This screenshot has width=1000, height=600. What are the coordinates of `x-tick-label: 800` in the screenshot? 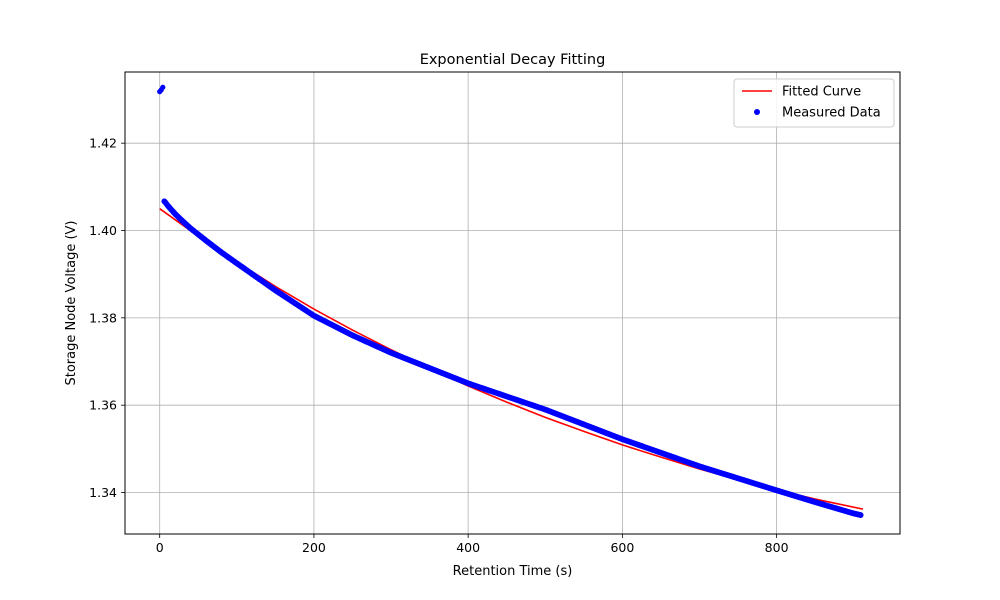 It's located at (777, 547).